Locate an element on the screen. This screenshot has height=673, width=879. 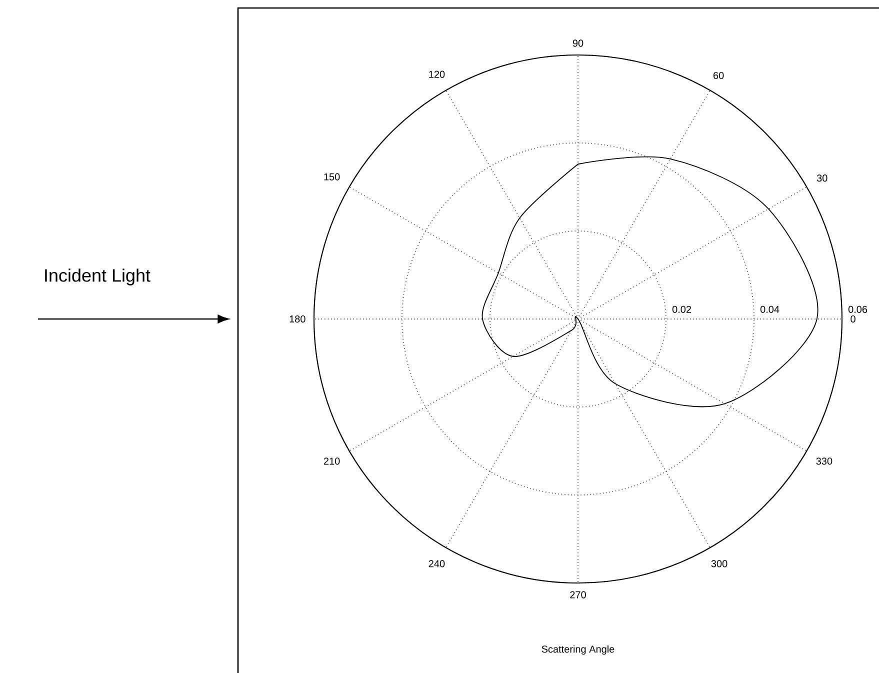
text: Incident Light is located at coordinates (97, 277).